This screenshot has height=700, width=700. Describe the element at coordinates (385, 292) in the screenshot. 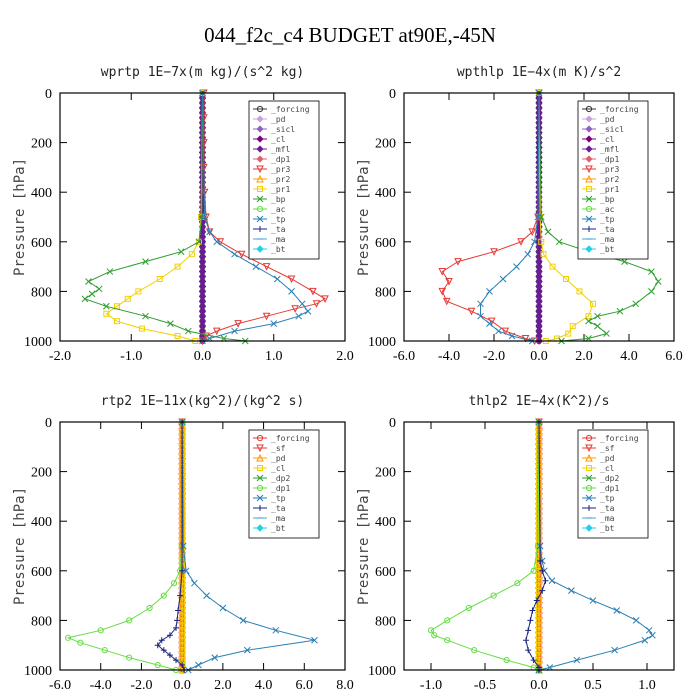

I see `y-tick-label: 800` at that location.